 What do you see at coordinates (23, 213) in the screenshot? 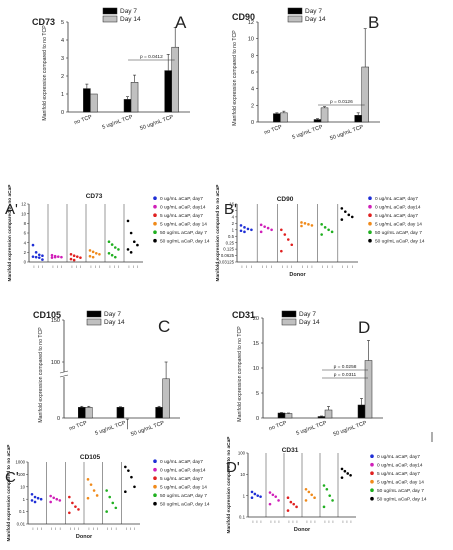
I see `y-tick-label: 10` at bounding box center [23, 213].